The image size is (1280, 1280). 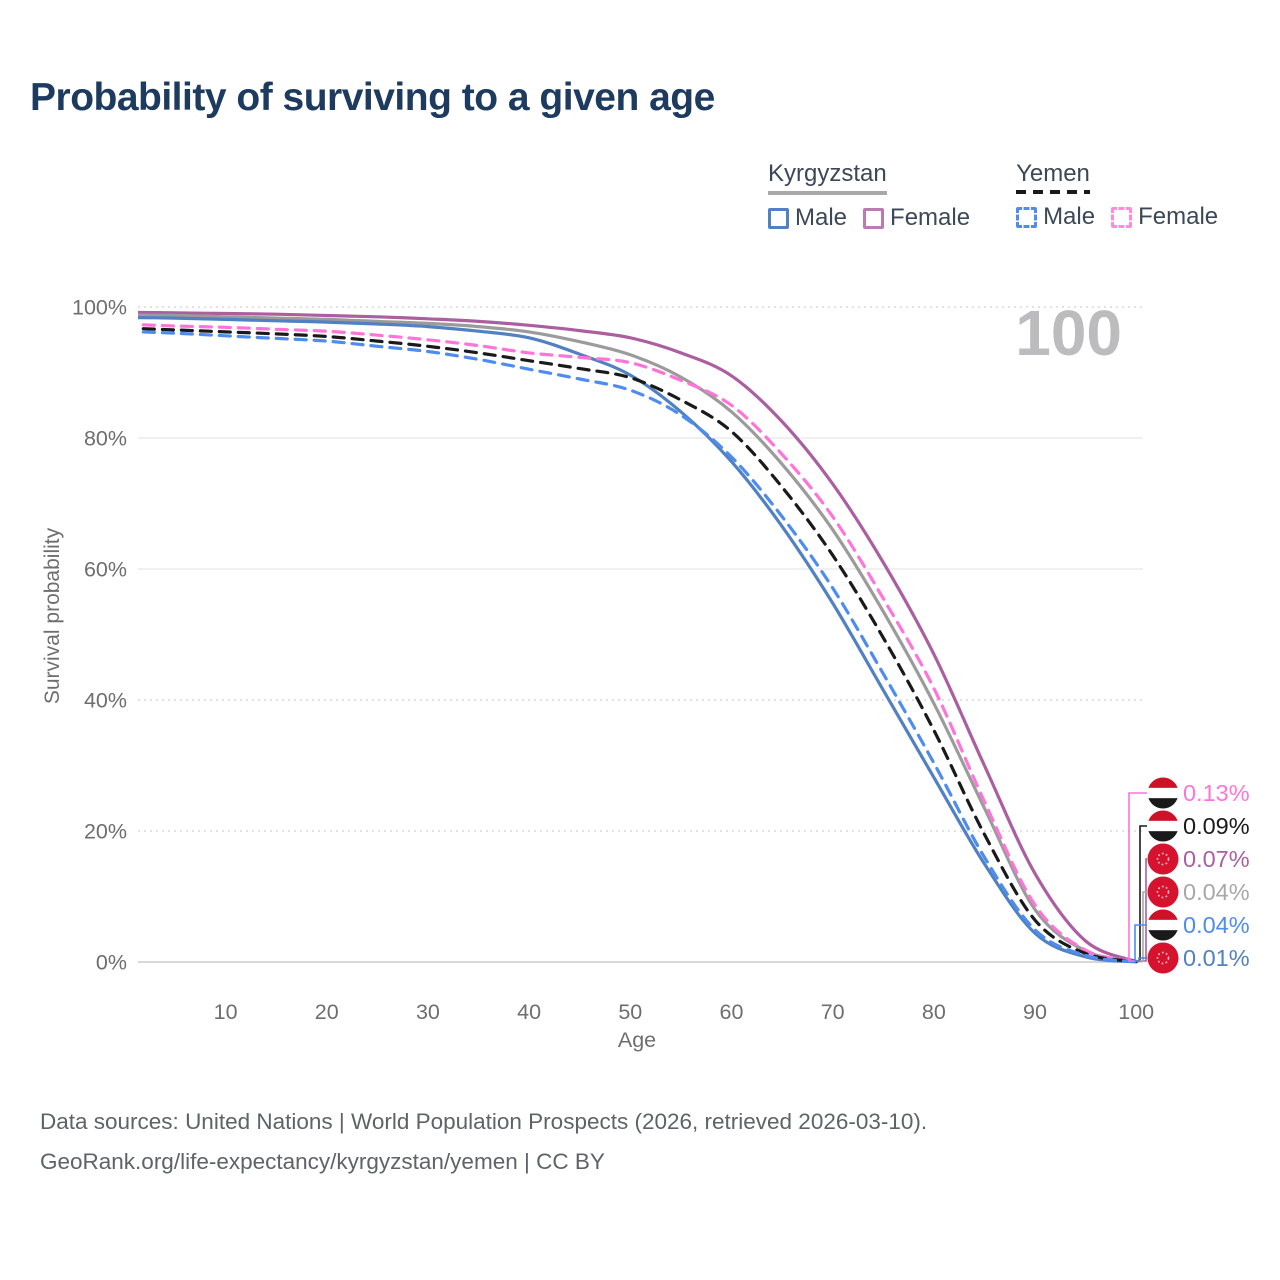 What do you see at coordinates (821, 217) in the screenshot?
I see `legend-label-kyrgyzstan-male: Male` at bounding box center [821, 217].